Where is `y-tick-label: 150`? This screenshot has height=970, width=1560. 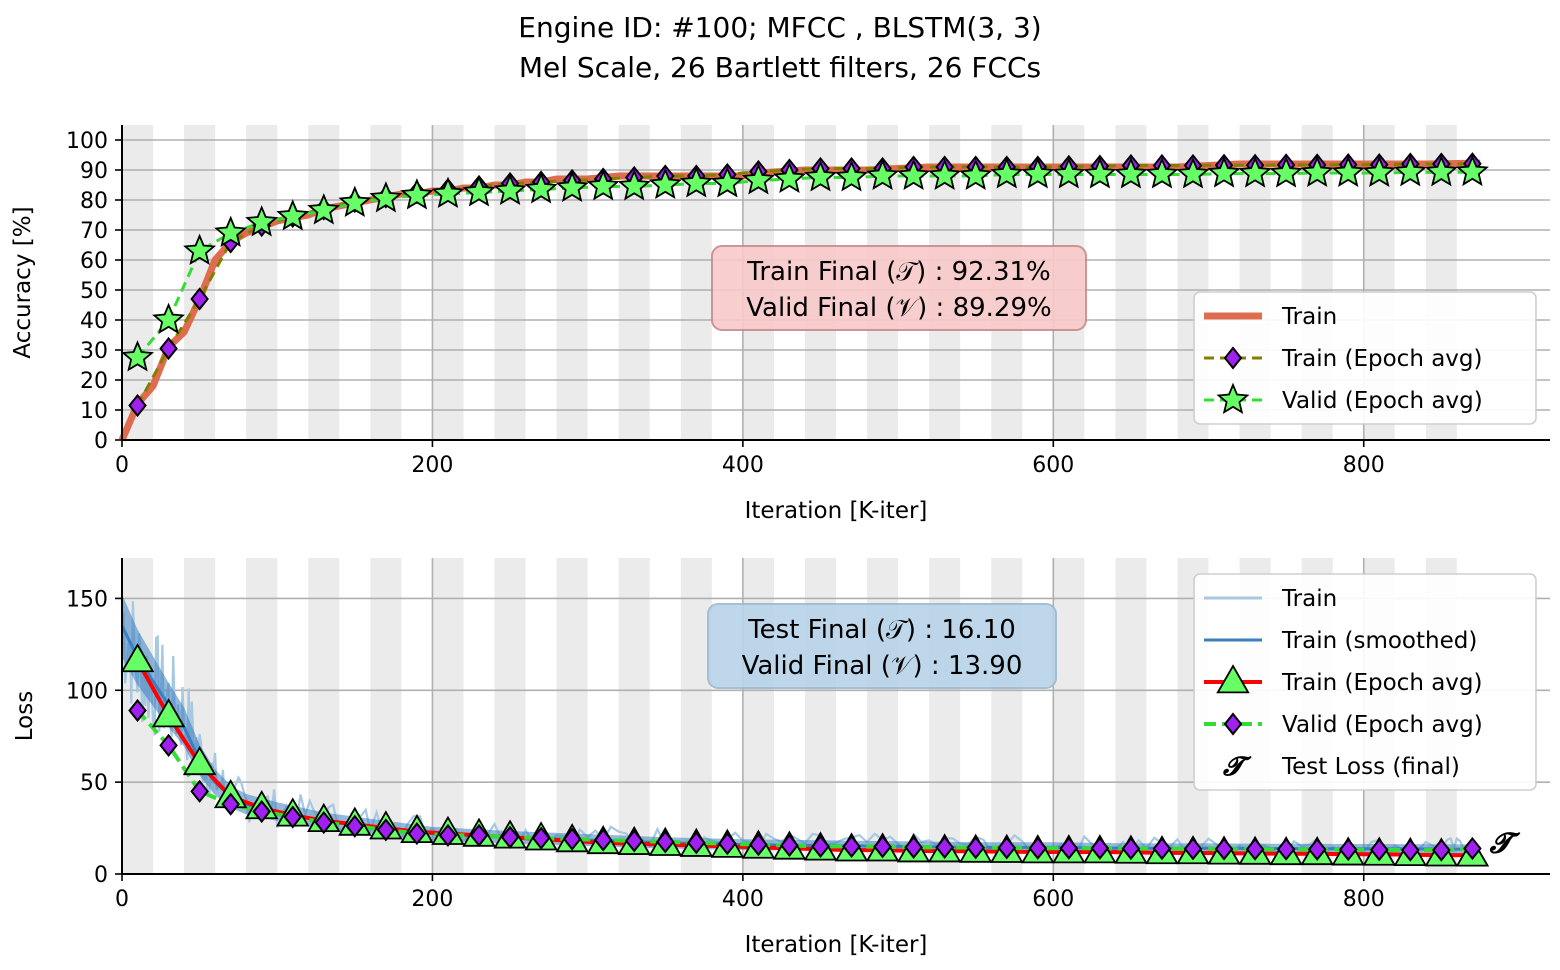
y-tick-label: 150 is located at coordinates (87, 599).